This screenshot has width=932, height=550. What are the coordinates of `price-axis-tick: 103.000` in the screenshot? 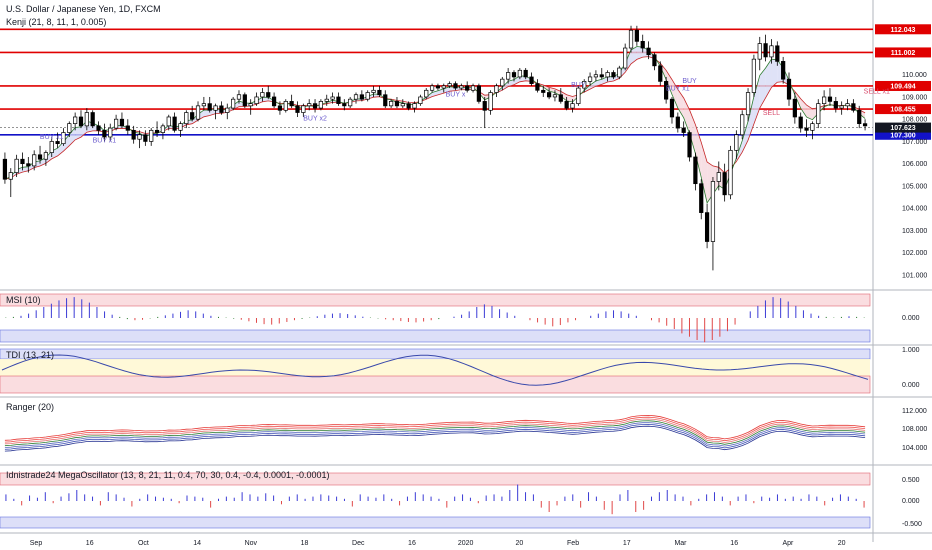 It's located at (914, 231).